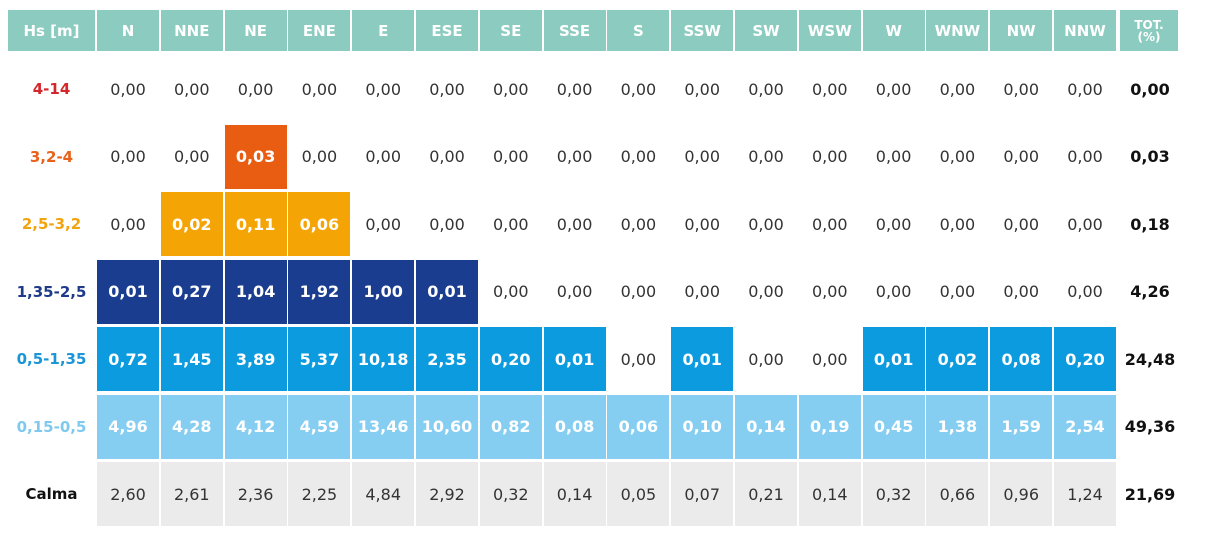 The height and width of the screenshot is (541, 1207). What do you see at coordinates (255, 359) in the screenshot?
I see `value-cell: 3,89` at bounding box center [255, 359].